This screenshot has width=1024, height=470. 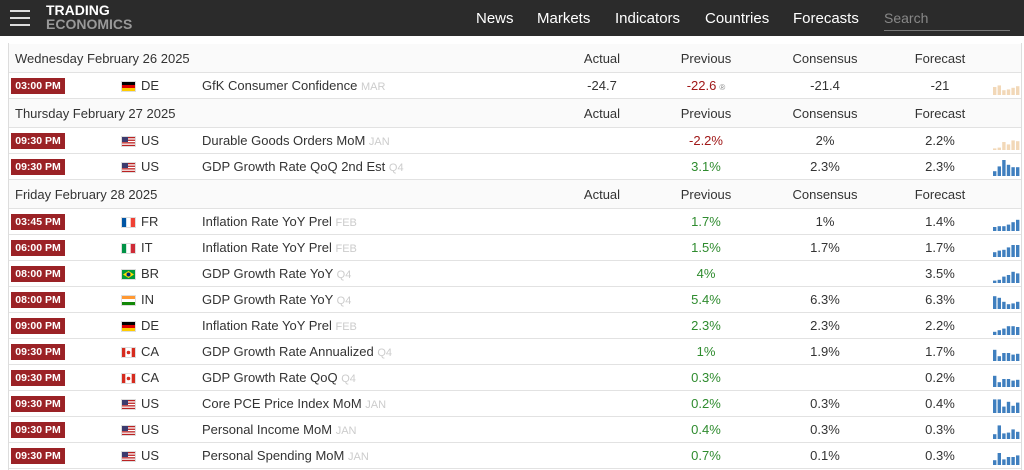 I want to click on event-name: GfK Consumer Confidence MAR, so click(x=293, y=85).